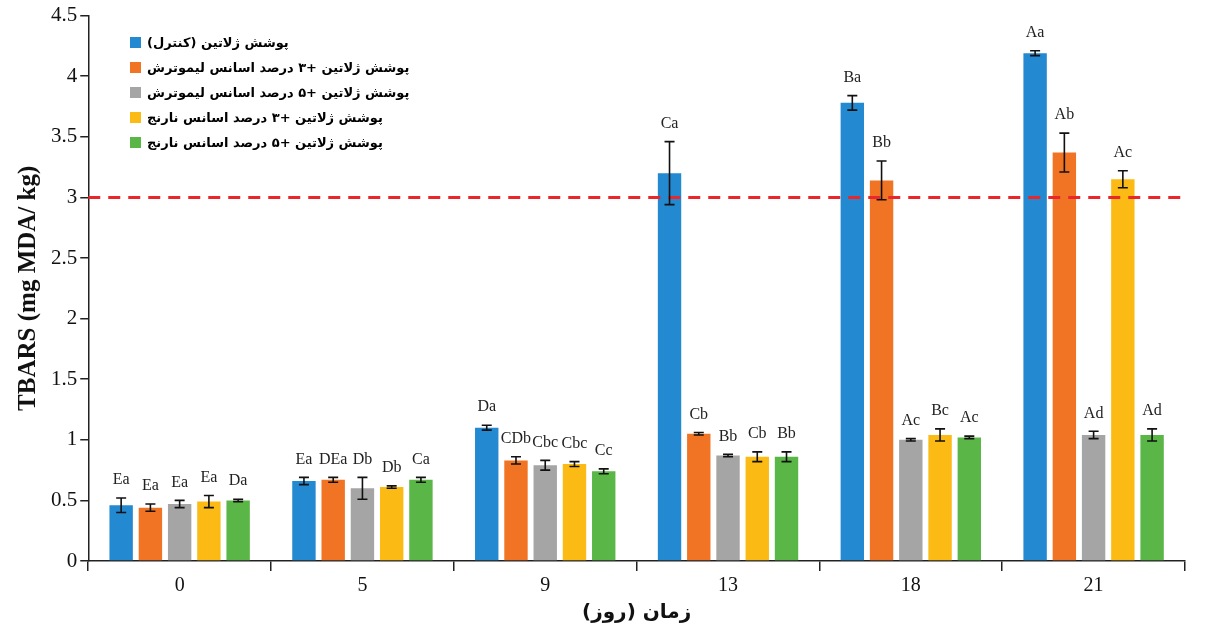 Image resolution: width=1205 pixels, height=635 pixels. Describe the element at coordinates (265, 143) in the screenshot. I see `legend-label: پوشش ژلاتین +۵ درصد اسانس نارنج` at that location.